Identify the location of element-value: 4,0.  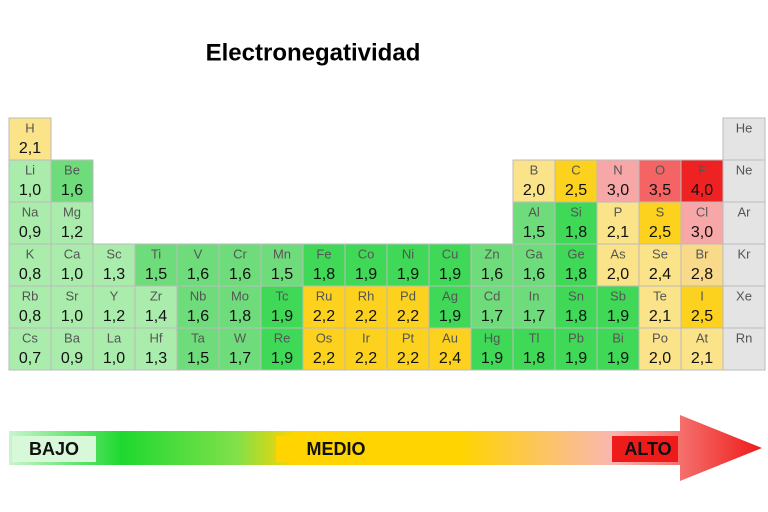
(702, 190).